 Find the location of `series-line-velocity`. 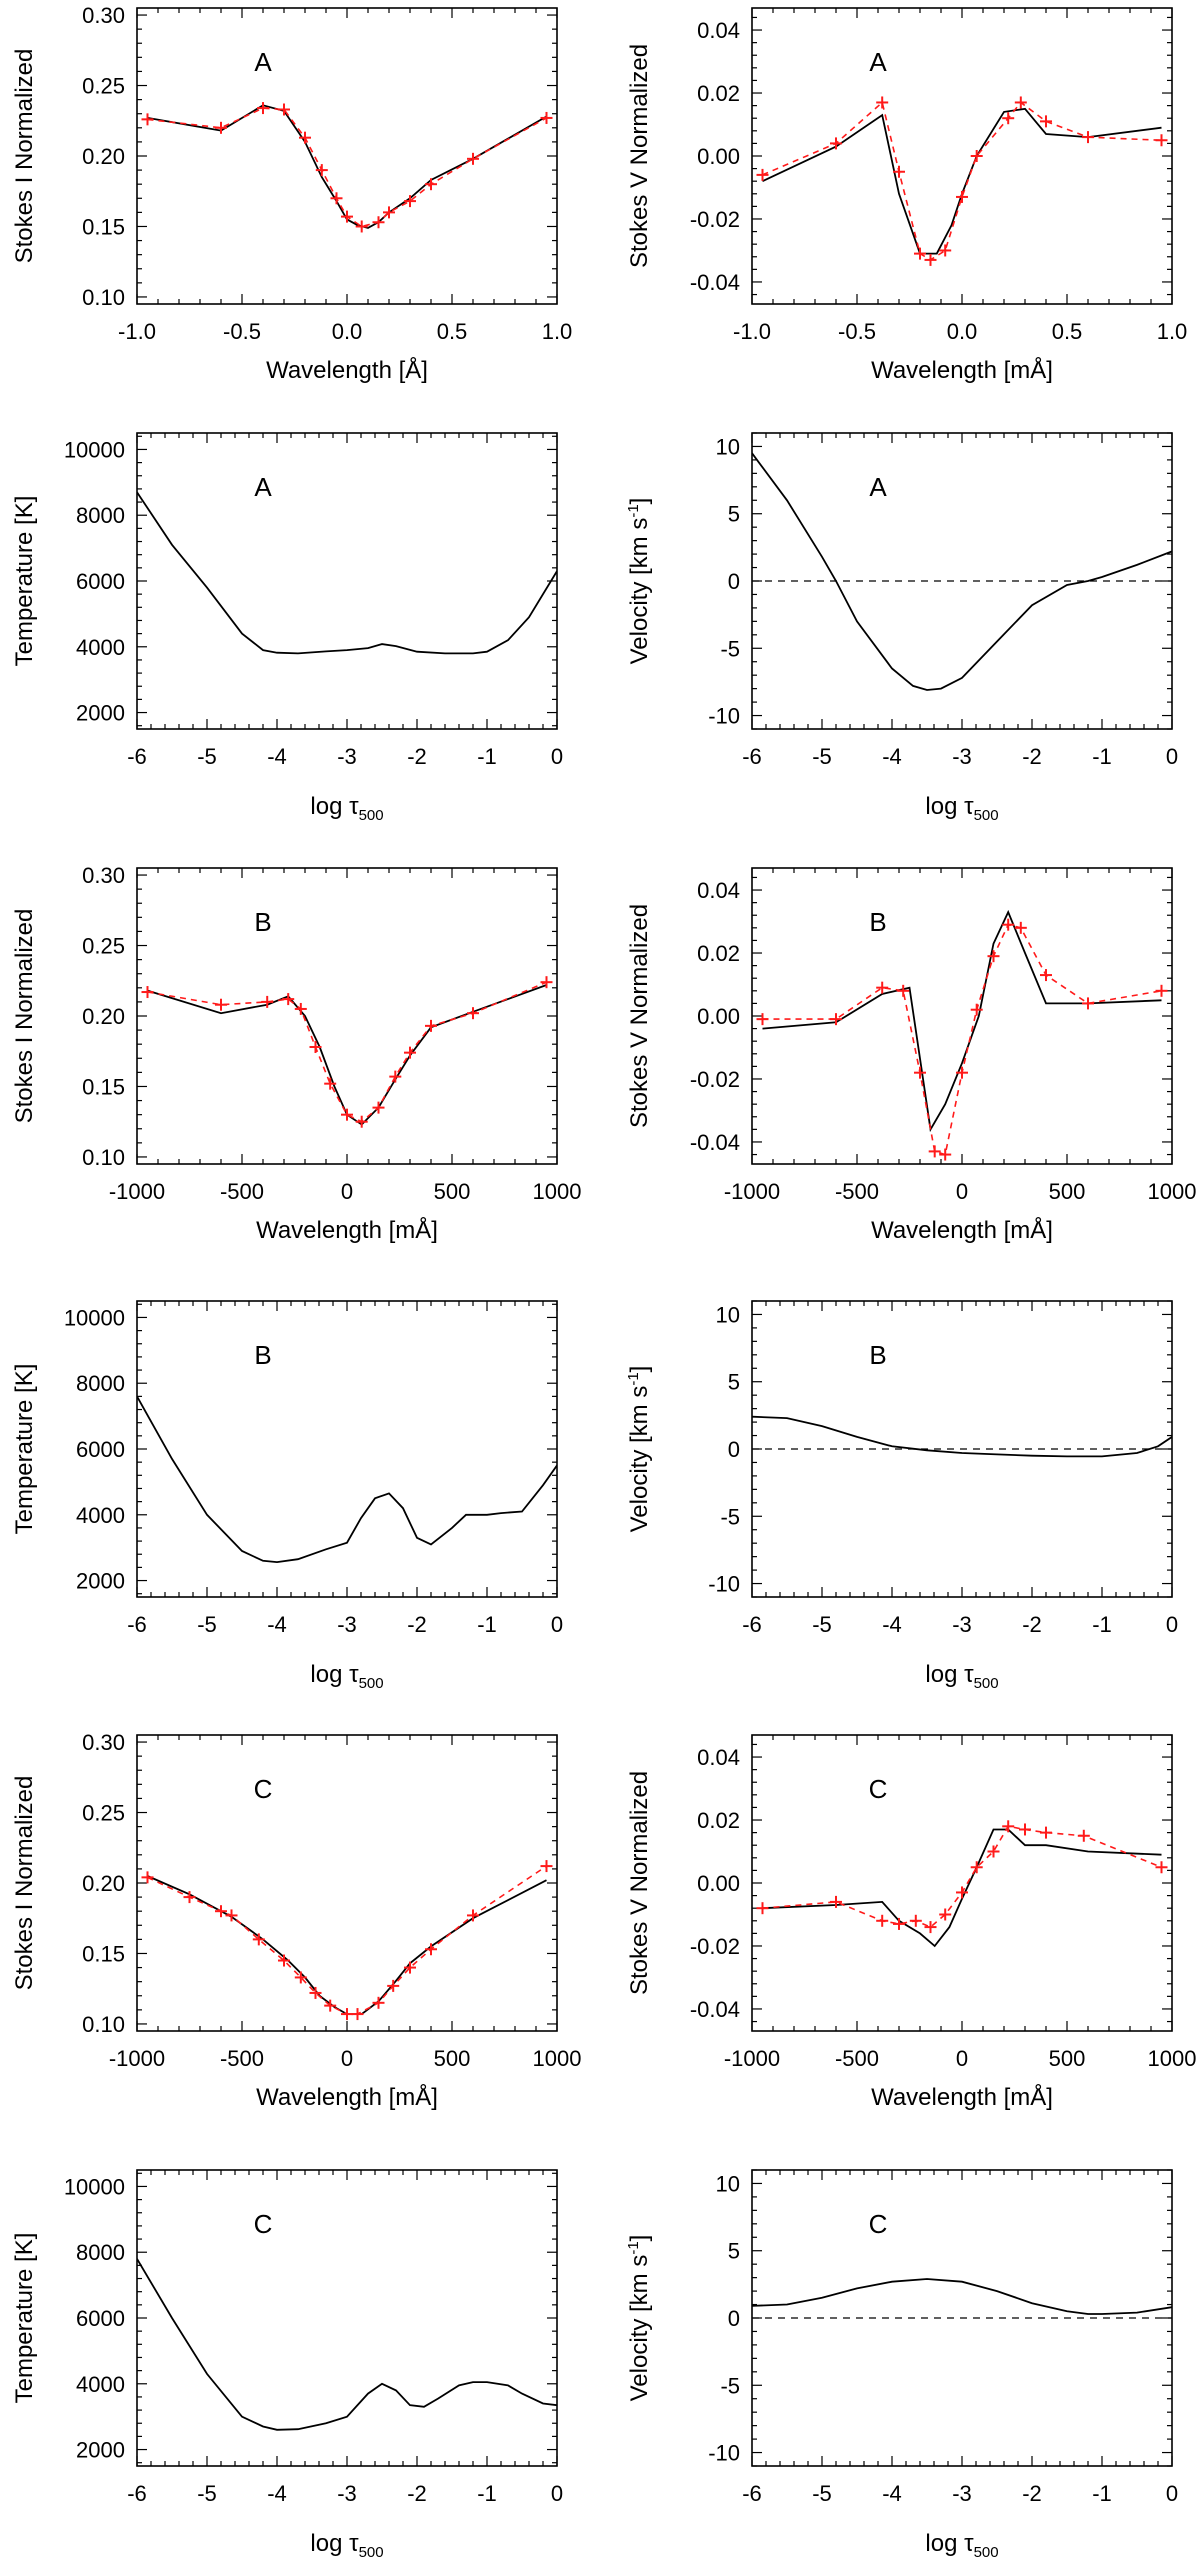

series-line-velocity is located at coordinates (962, 2296).